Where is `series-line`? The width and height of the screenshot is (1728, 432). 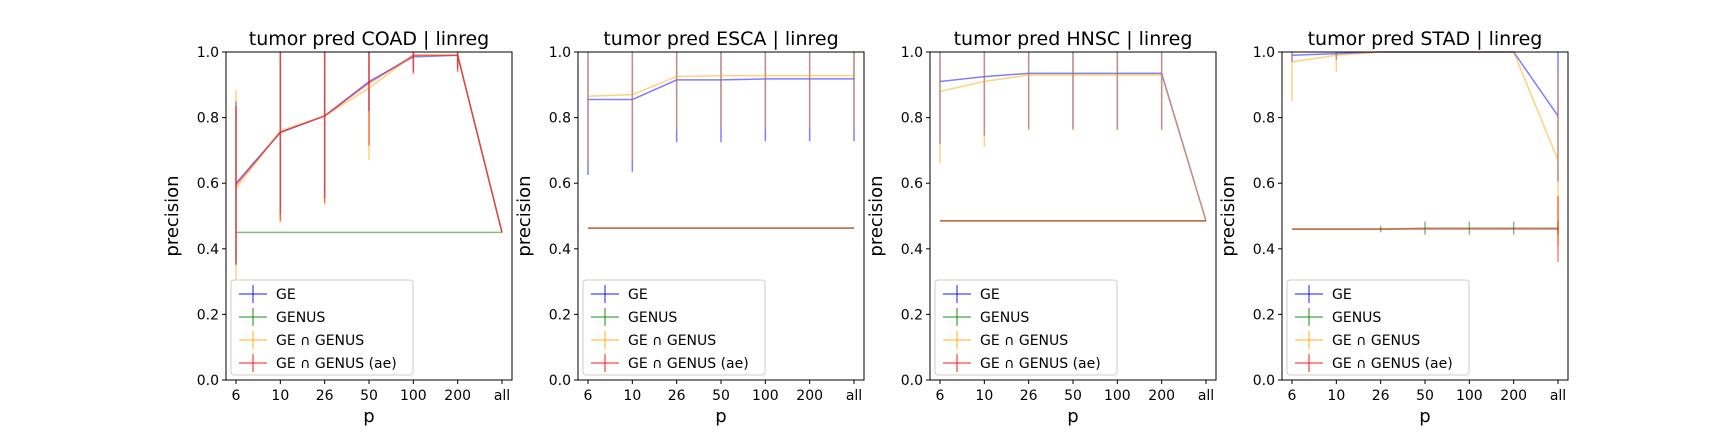
series-line is located at coordinates (1425, 106).